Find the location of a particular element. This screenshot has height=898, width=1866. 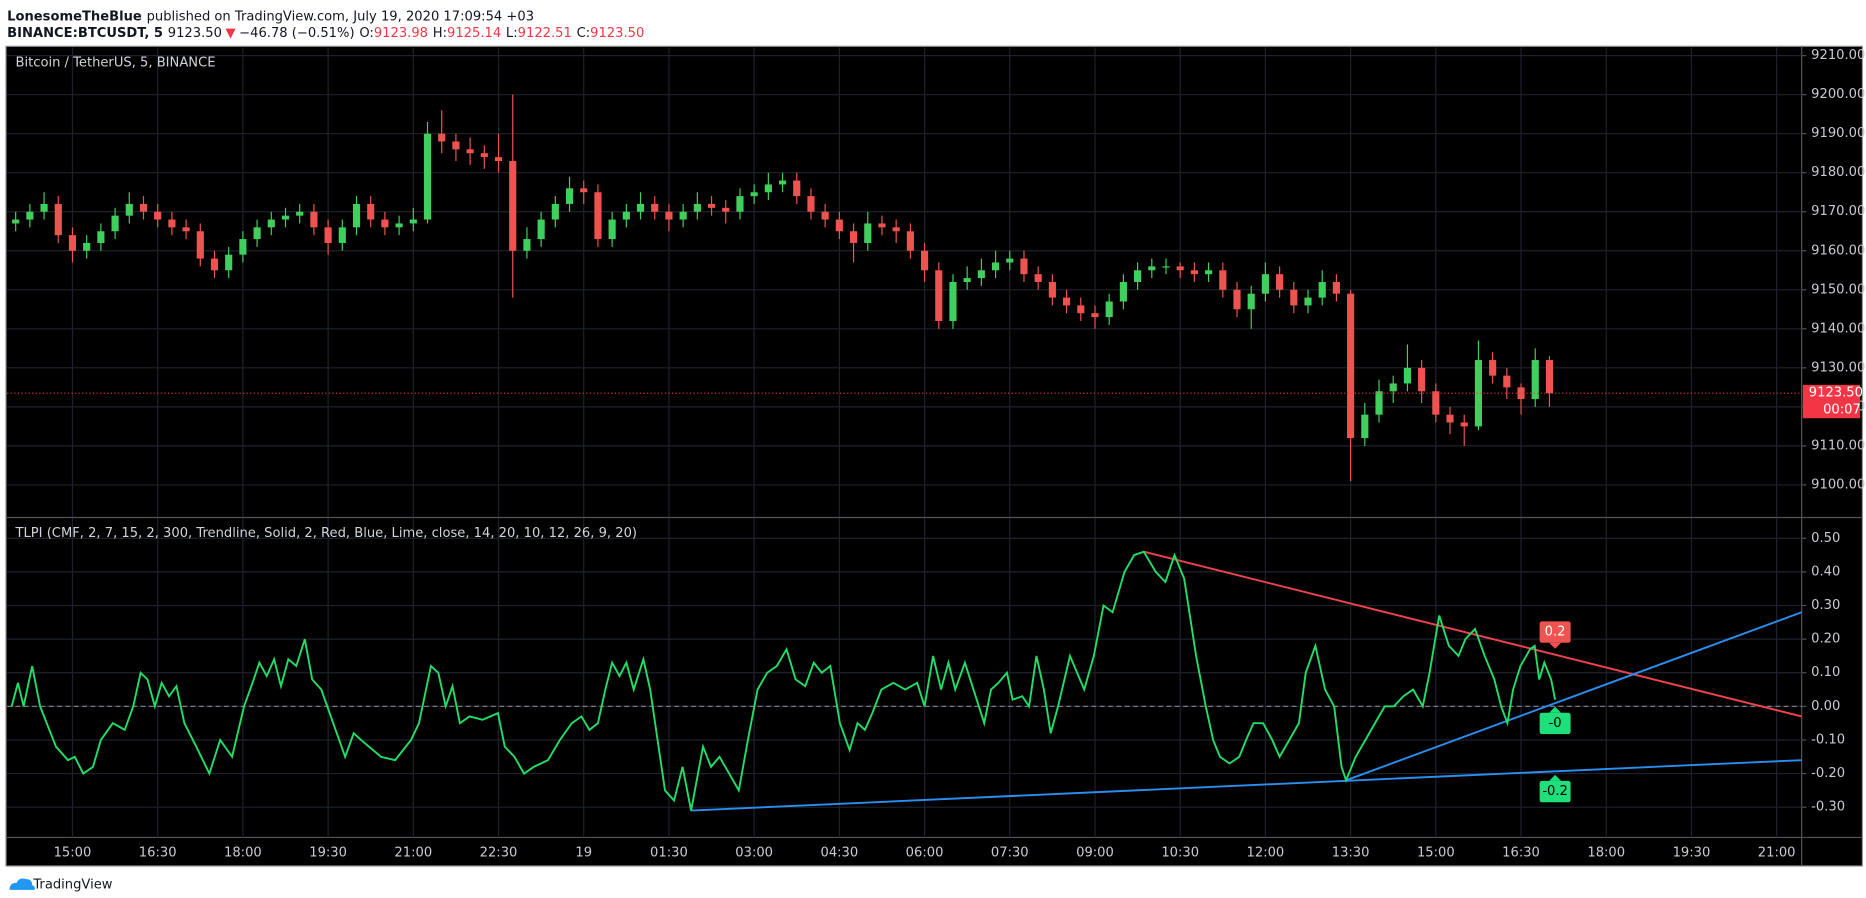

y-tick-label: 9180.00 is located at coordinates (1838, 172).